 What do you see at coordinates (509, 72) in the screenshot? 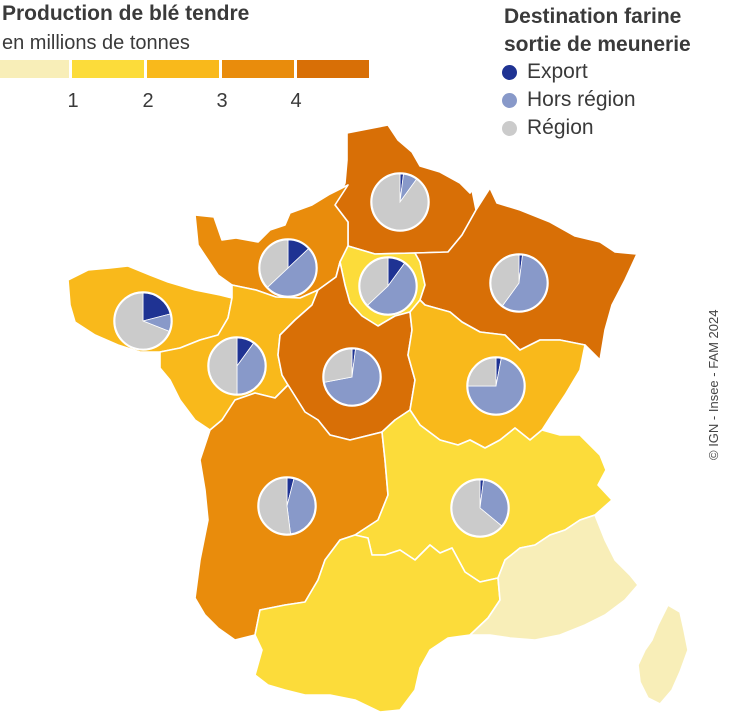
I see `export-dot-icon` at bounding box center [509, 72].